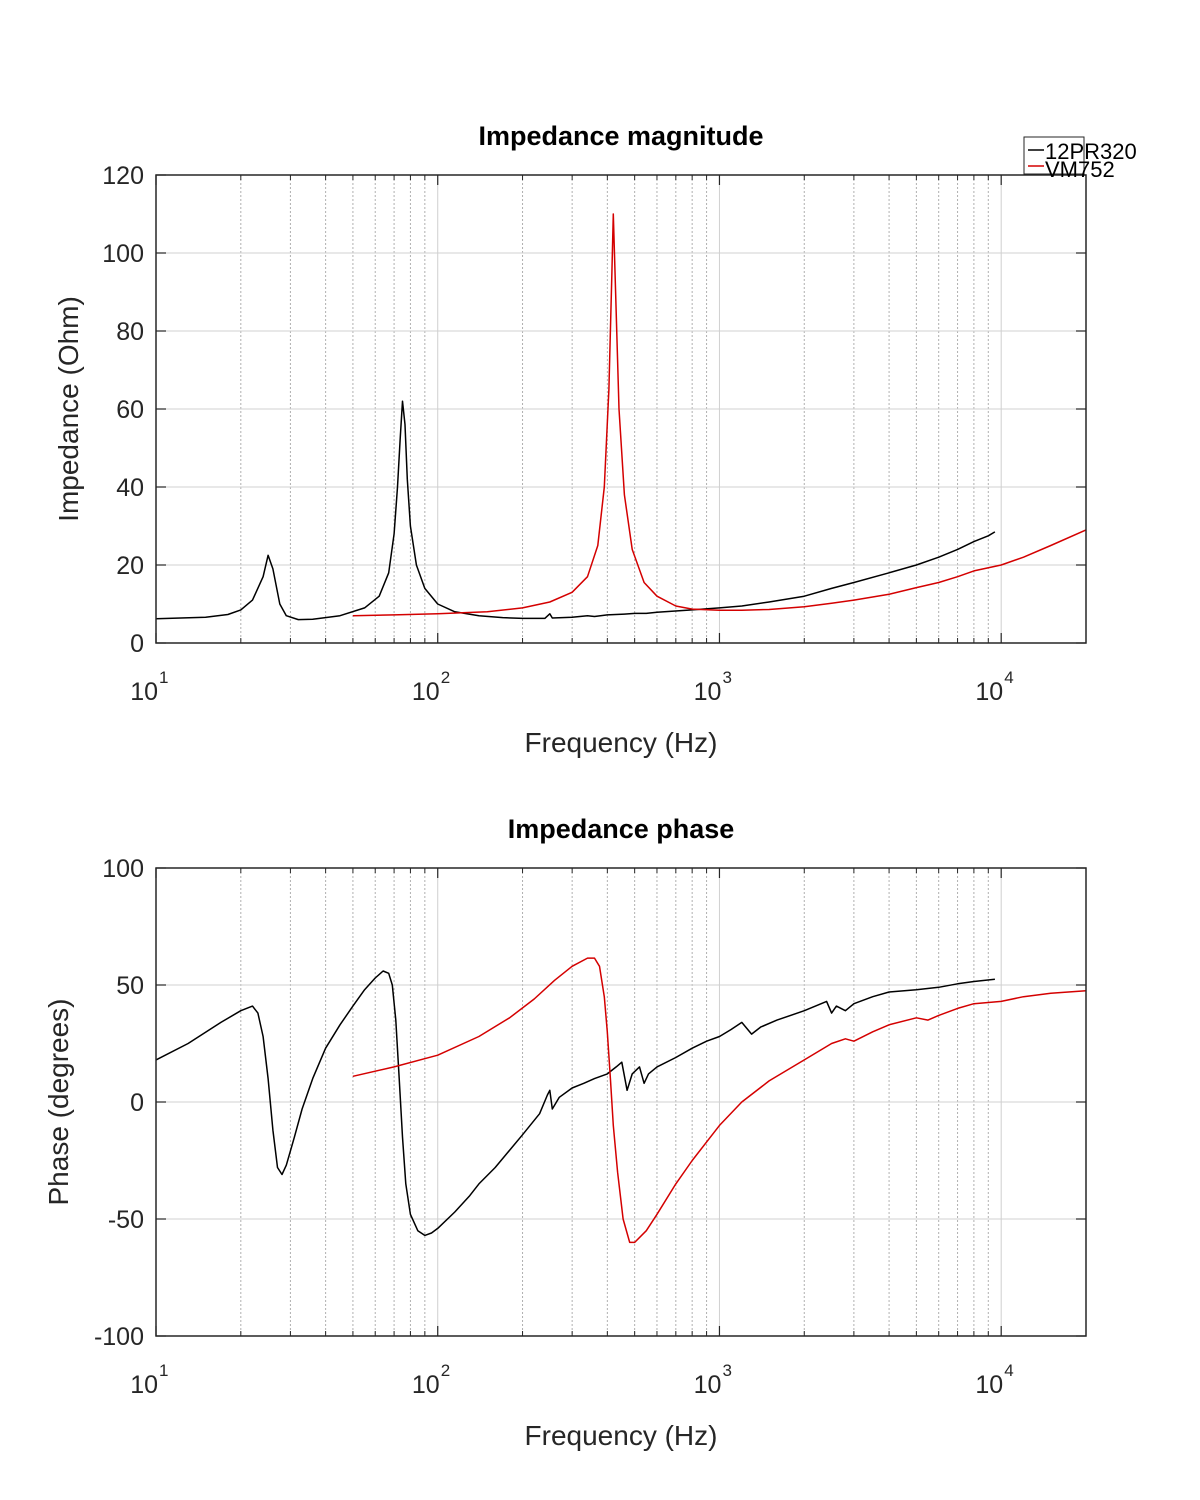 This screenshot has height=1500, width=1200. I want to click on legend-label-12PR320: 12PR320, so click(1091, 151).